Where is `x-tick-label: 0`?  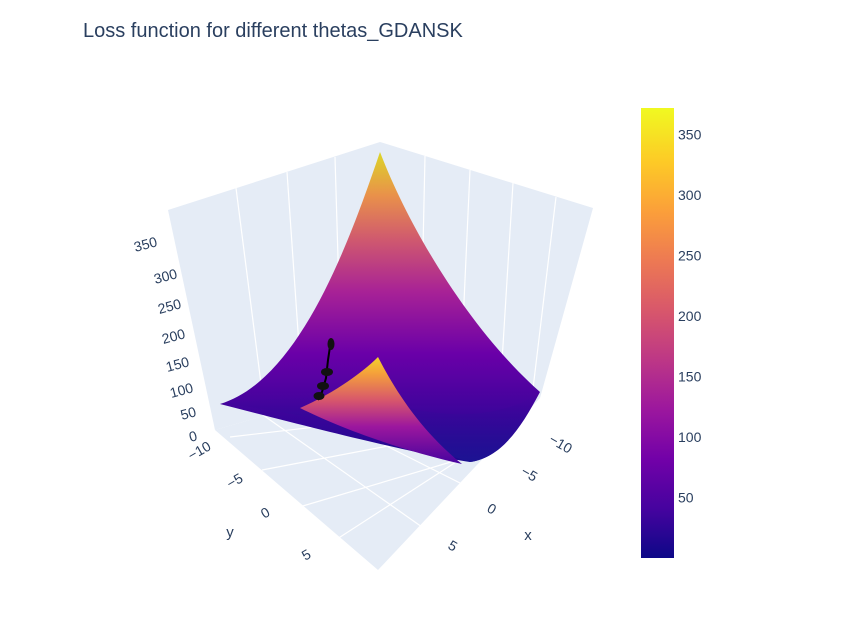
x-tick-label: 0 is located at coordinates (492, 509).